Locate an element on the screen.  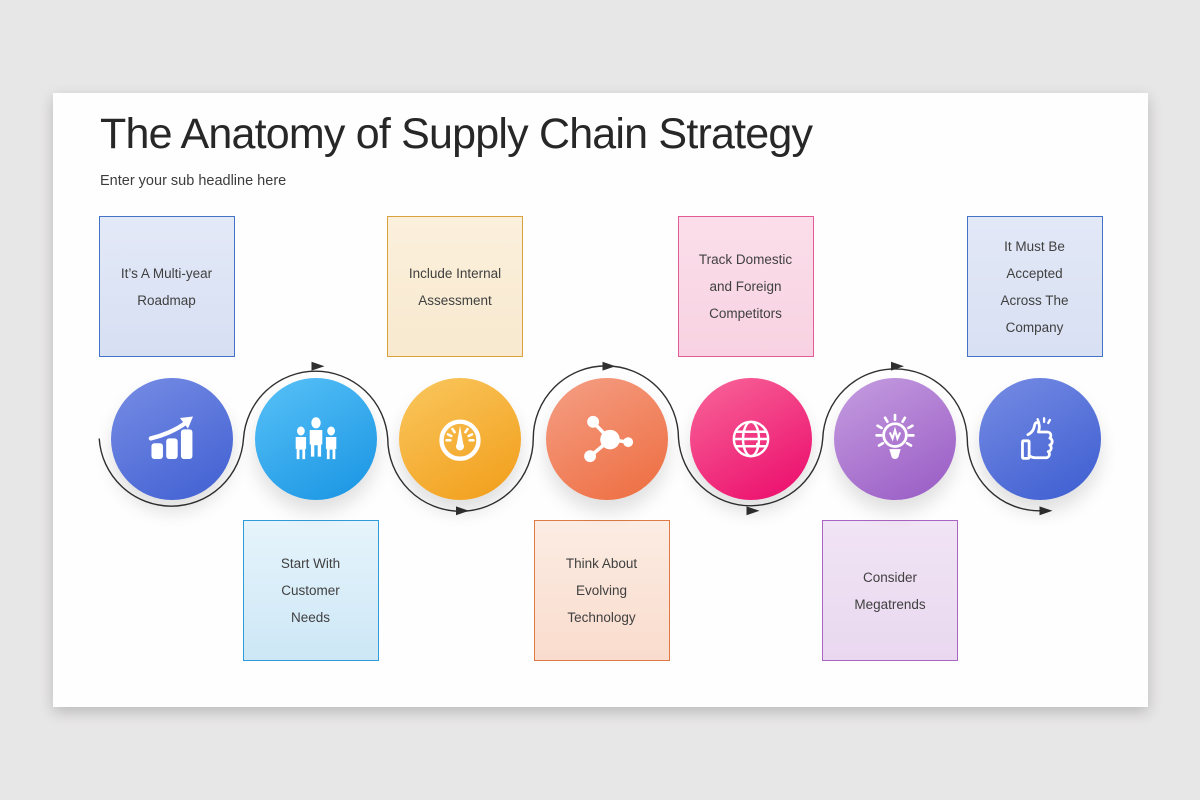
step-5-circle is located at coordinates (750, 438).